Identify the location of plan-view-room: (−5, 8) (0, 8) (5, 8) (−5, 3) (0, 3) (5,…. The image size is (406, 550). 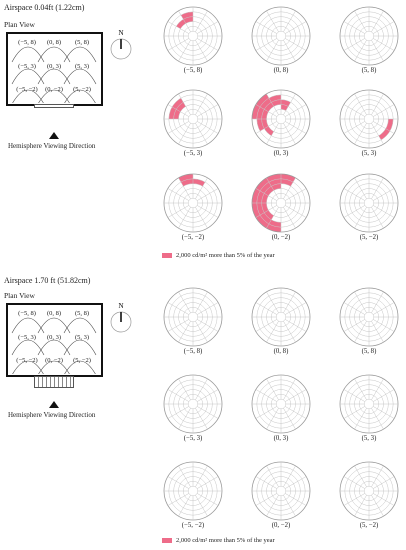
(54, 69).